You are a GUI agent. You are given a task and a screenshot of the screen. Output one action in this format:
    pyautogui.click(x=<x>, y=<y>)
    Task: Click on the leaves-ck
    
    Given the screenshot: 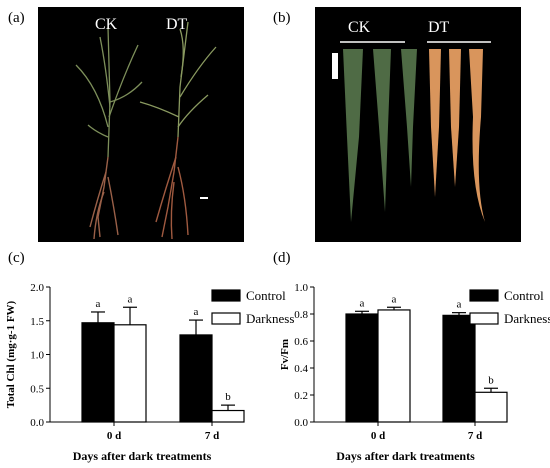 What is the action you would take?
    pyautogui.click(x=380, y=135)
    